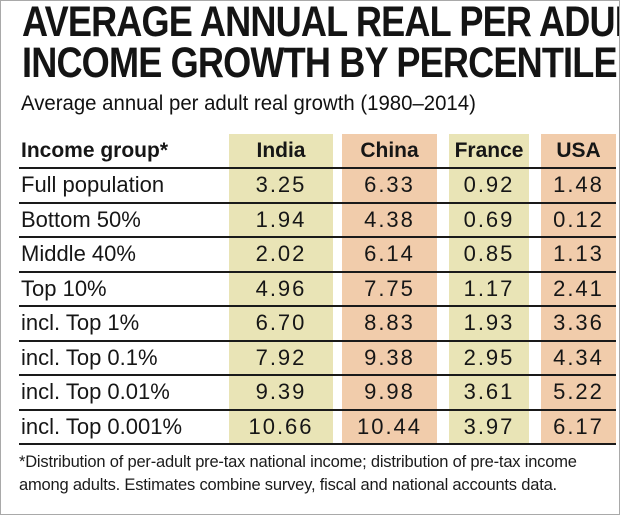  Describe the element at coordinates (385, 427) in the screenshot. I see `value-cell: 10.44` at that location.